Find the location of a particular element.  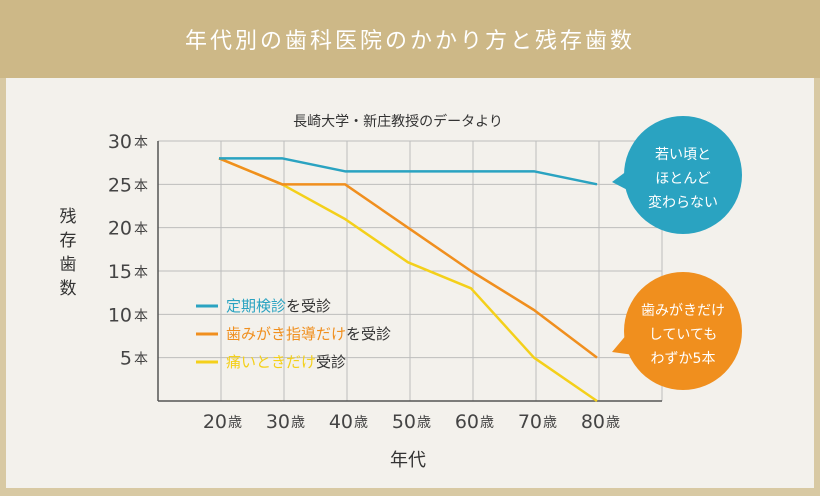

series-line is located at coordinates (408, 171).